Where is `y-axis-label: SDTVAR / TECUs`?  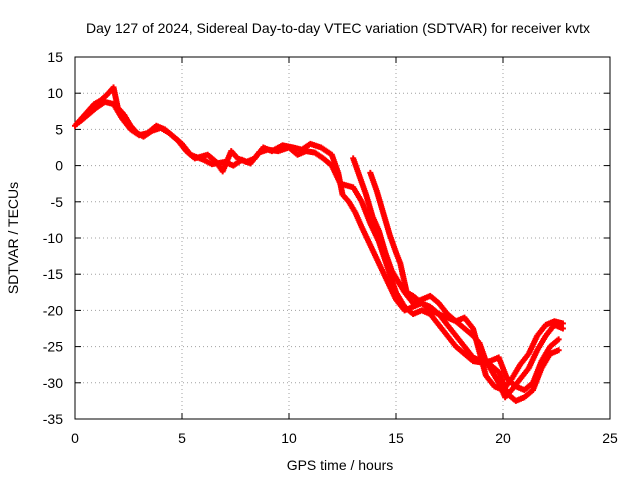 y-axis-label: SDTVAR / TECUs is located at coordinates (13, 238).